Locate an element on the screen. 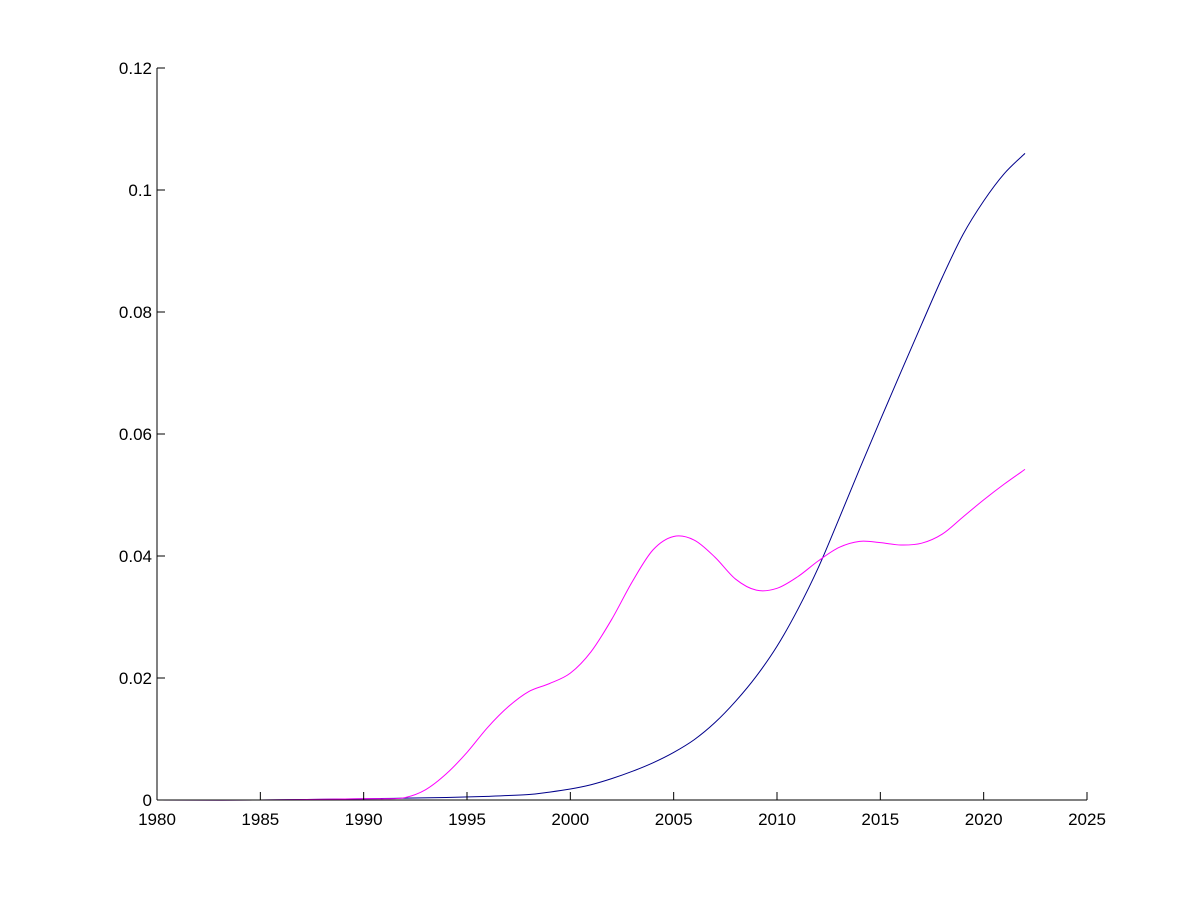 The height and width of the screenshot is (900, 1200). x-tick-label: 2005 is located at coordinates (674, 819).